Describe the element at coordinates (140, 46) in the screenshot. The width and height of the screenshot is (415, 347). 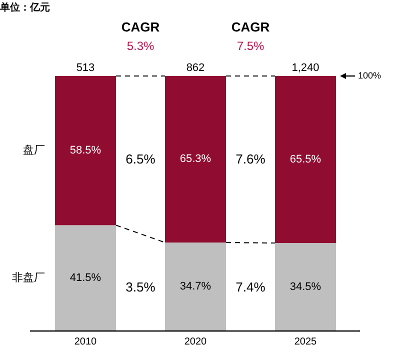
I see `annotation: 5.3%` at that location.